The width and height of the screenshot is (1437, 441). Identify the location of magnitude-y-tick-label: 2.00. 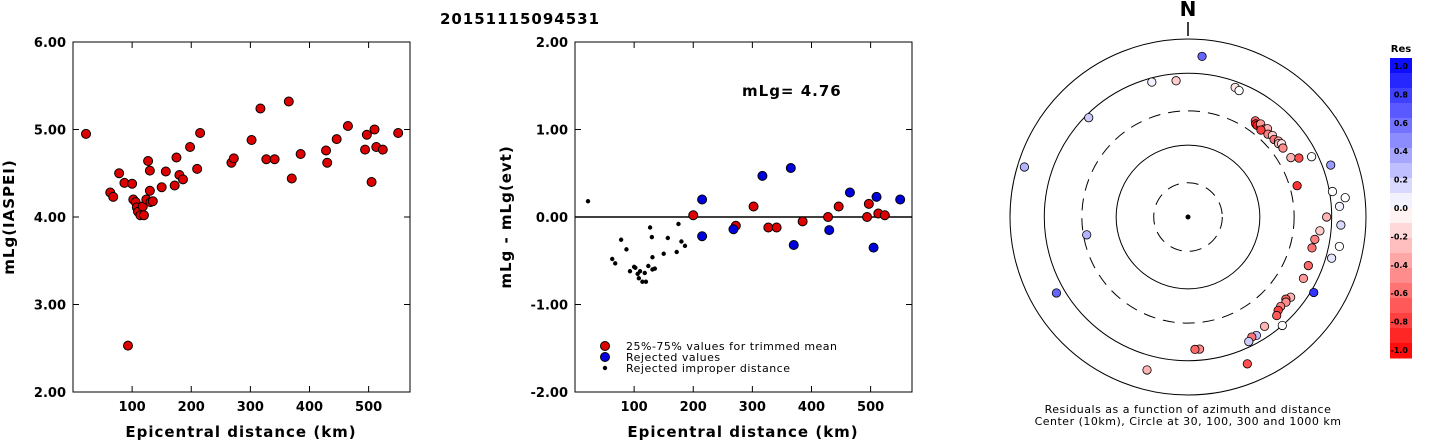
(50, 393).